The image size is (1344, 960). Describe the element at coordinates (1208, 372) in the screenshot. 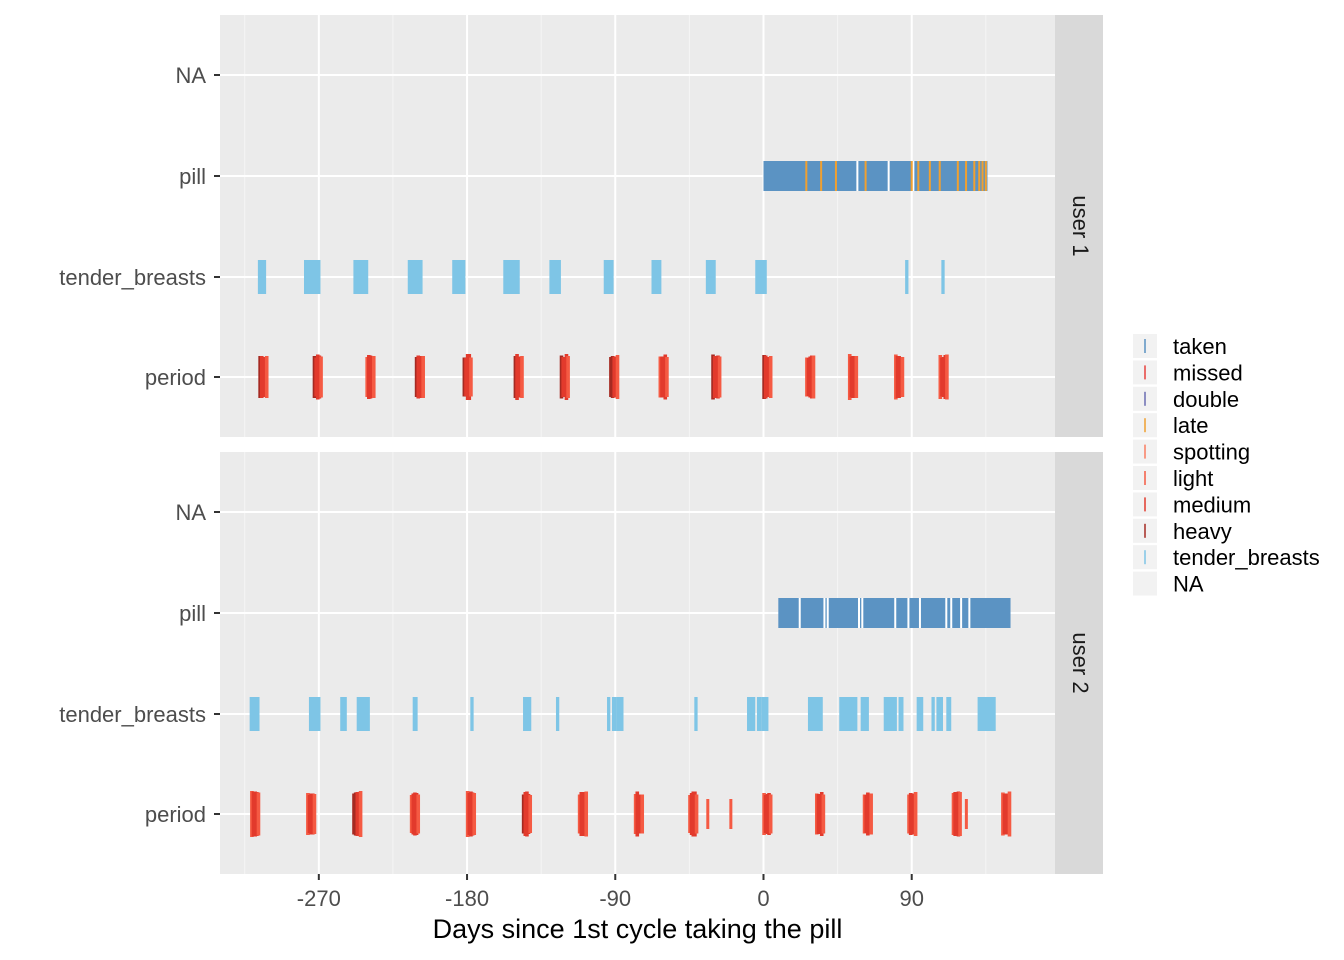

I see `legend-label: missed` at that location.